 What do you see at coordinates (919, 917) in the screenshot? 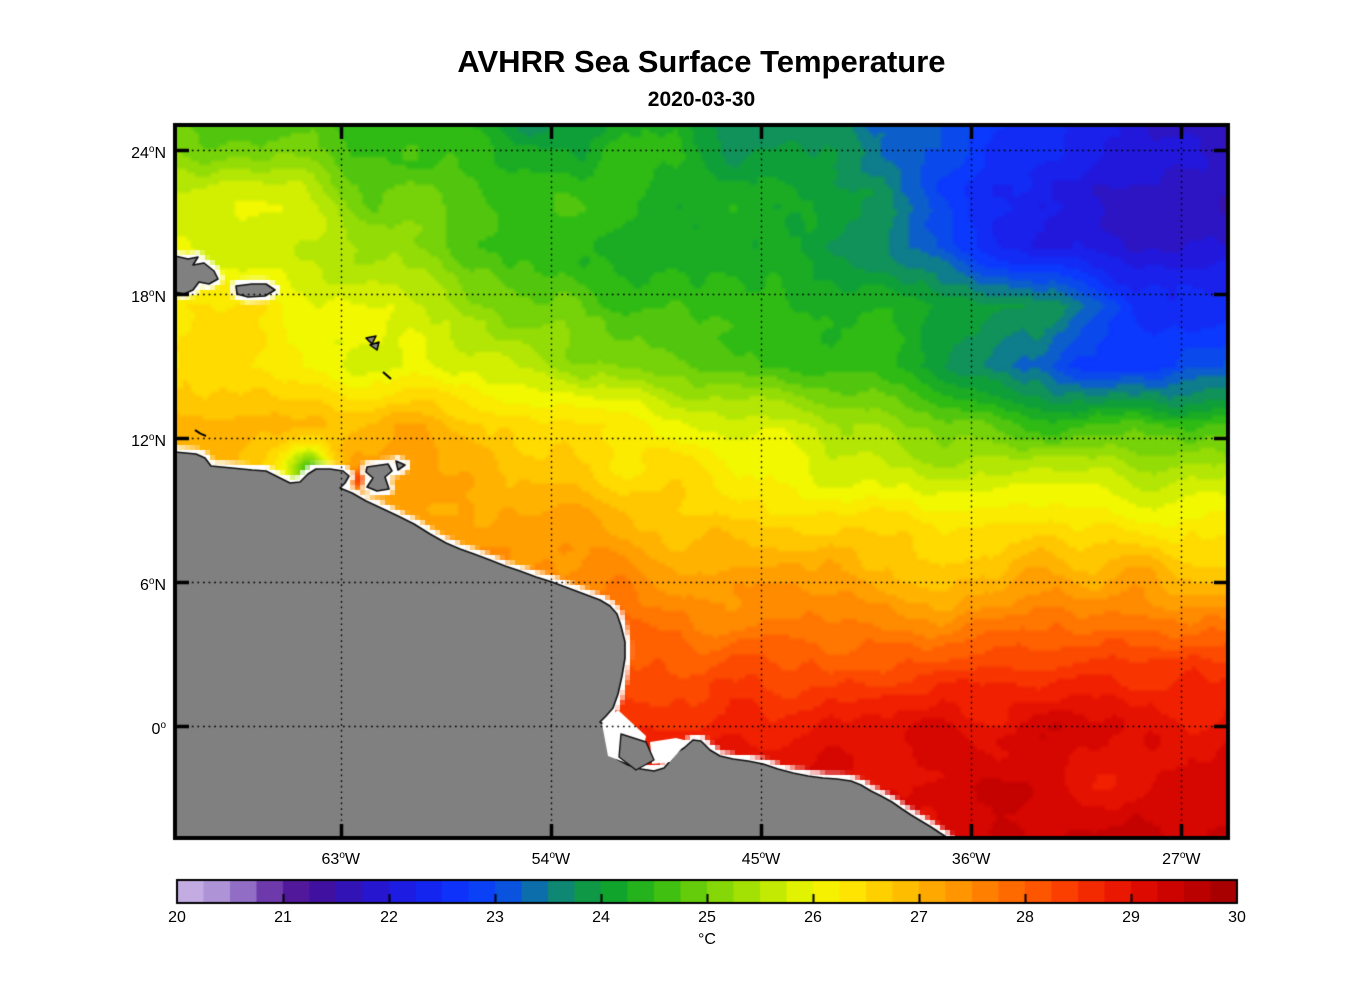
I see `colorbar-tick-label: 27` at bounding box center [919, 917].